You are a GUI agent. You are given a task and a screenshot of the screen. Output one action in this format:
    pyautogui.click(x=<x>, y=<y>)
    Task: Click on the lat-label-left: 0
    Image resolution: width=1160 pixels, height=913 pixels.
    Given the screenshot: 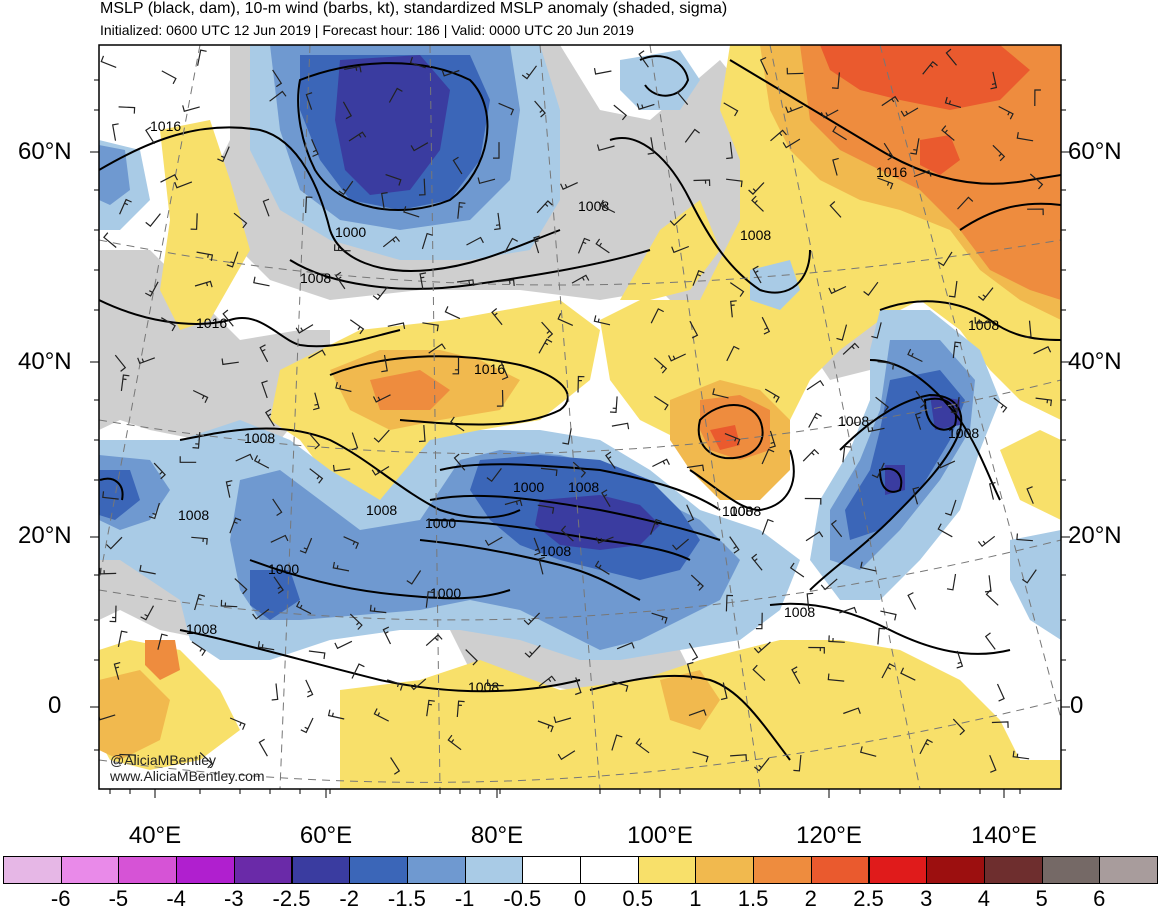 What is the action you would take?
    pyautogui.click(x=55, y=705)
    